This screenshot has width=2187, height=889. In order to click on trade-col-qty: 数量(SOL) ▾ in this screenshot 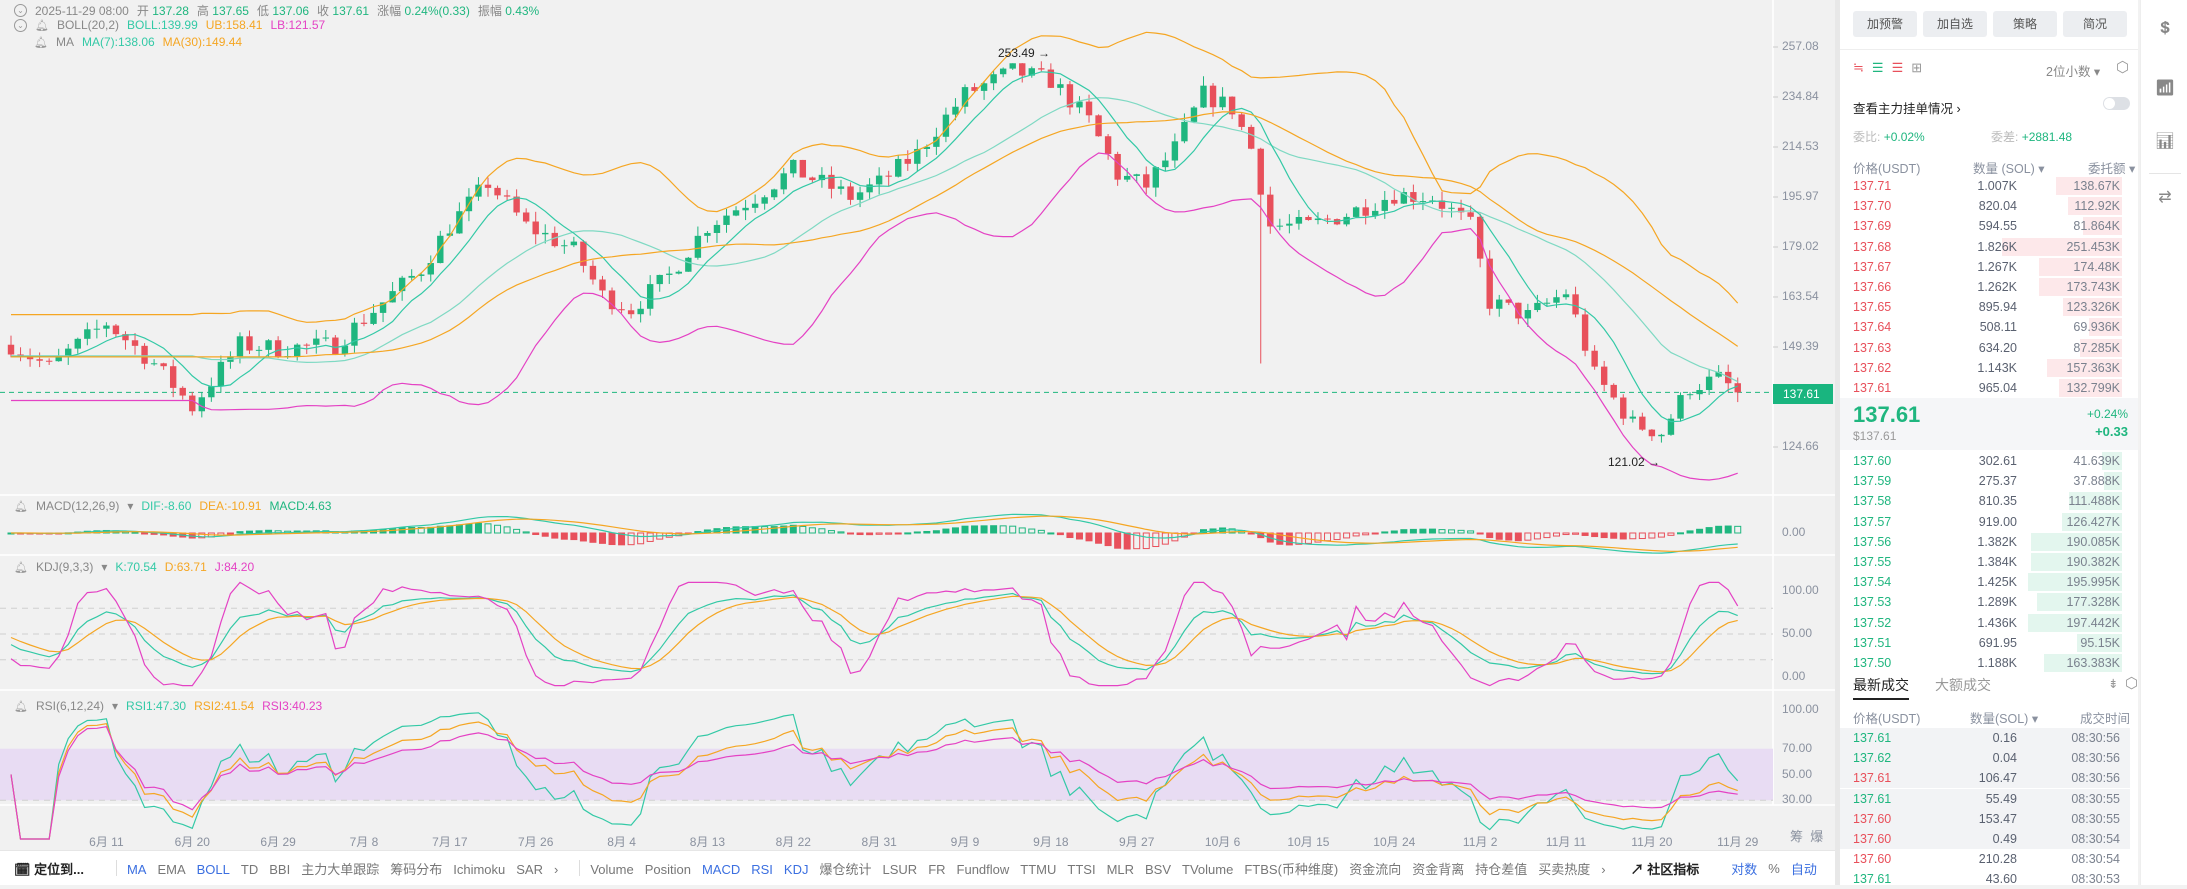, I will do `click(2004, 719)`.